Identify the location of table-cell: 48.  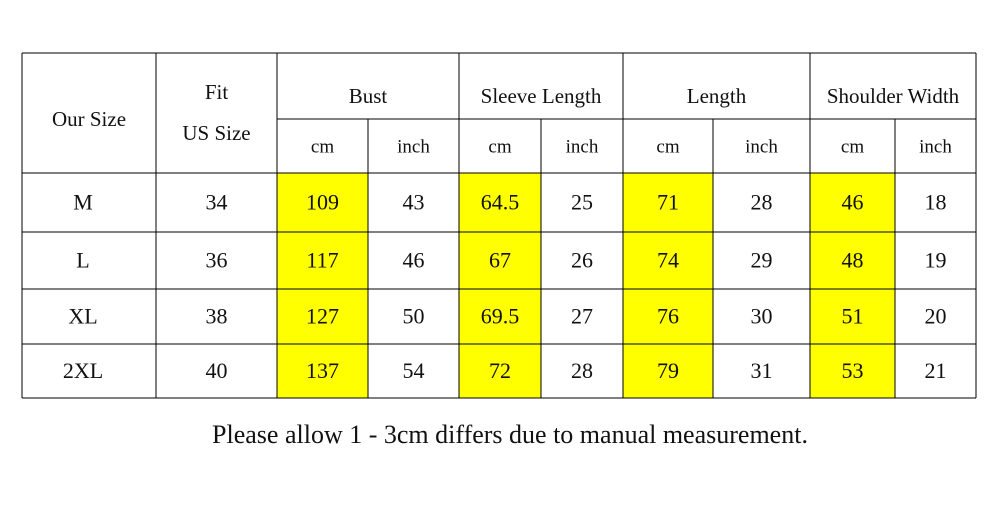
(853, 260).